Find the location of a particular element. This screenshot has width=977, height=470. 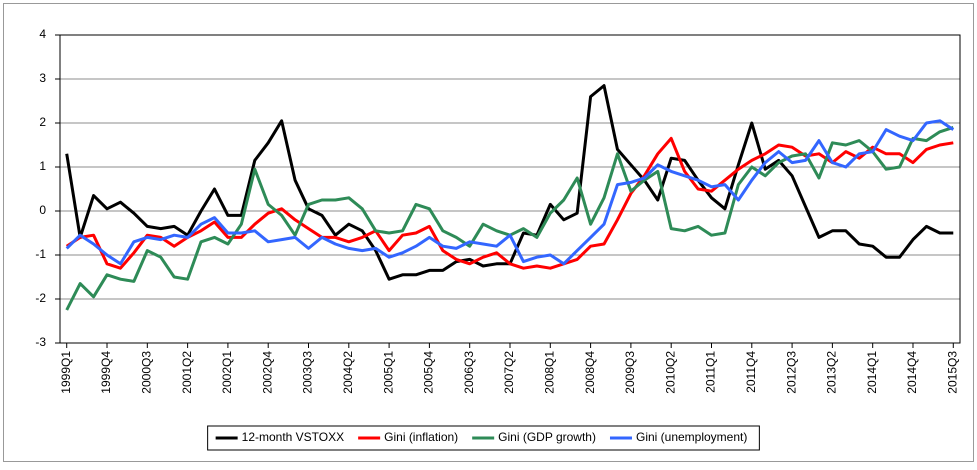

x-tick-label: 1999Q1 is located at coordinates (66, 372).